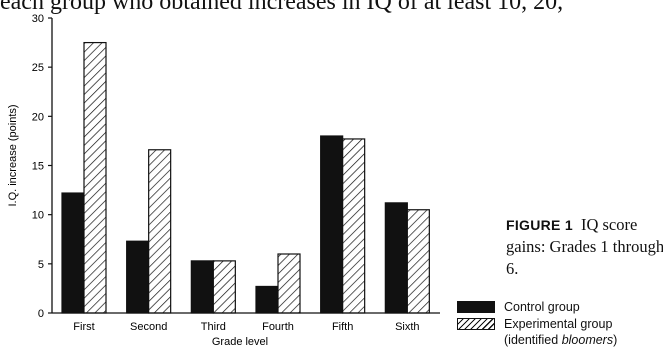  What do you see at coordinates (332, 224) in the screenshot?
I see `bar-control-fifth` at bounding box center [332, 224].